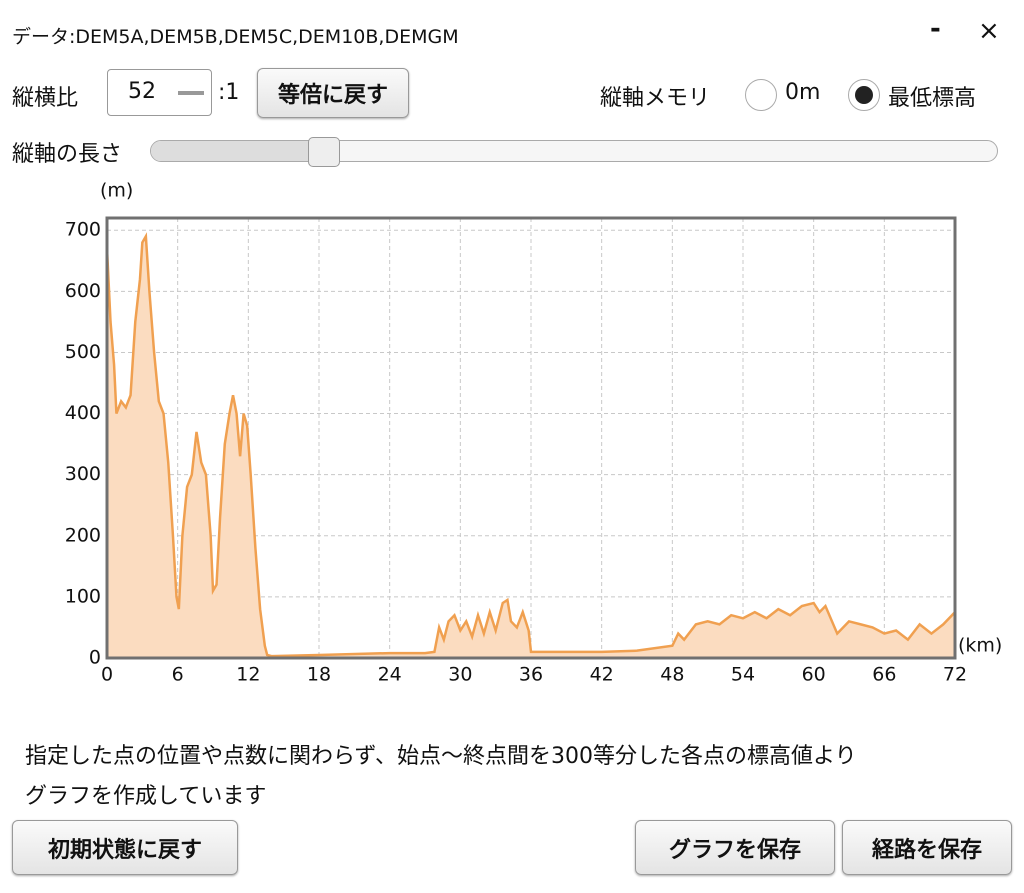 Image resolution: width=1024 pixels, height=893 pixels. What do you see at coordinates (45, 98) in the screenshot?
I see `aspect-label: 縦横比` at bounding box center [45, 98].